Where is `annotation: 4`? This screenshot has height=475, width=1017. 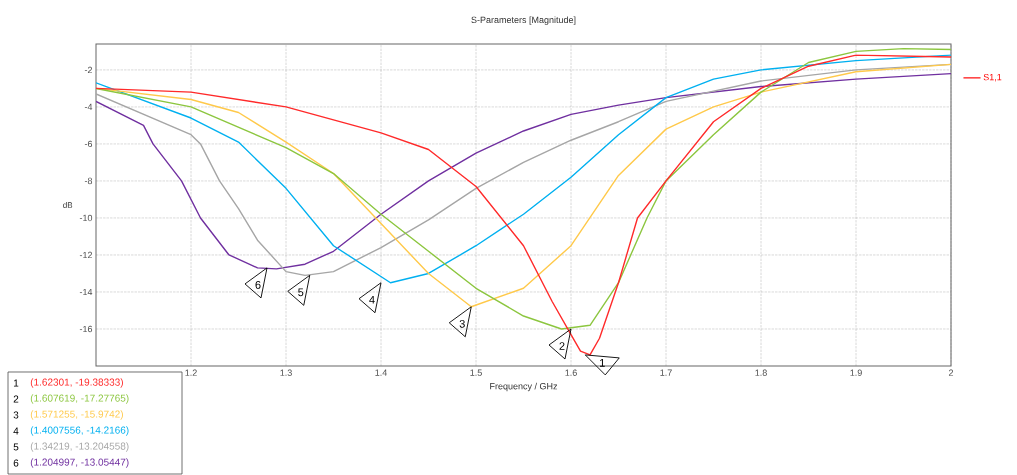 annotation: 4 is located at coordinates (372, 299).